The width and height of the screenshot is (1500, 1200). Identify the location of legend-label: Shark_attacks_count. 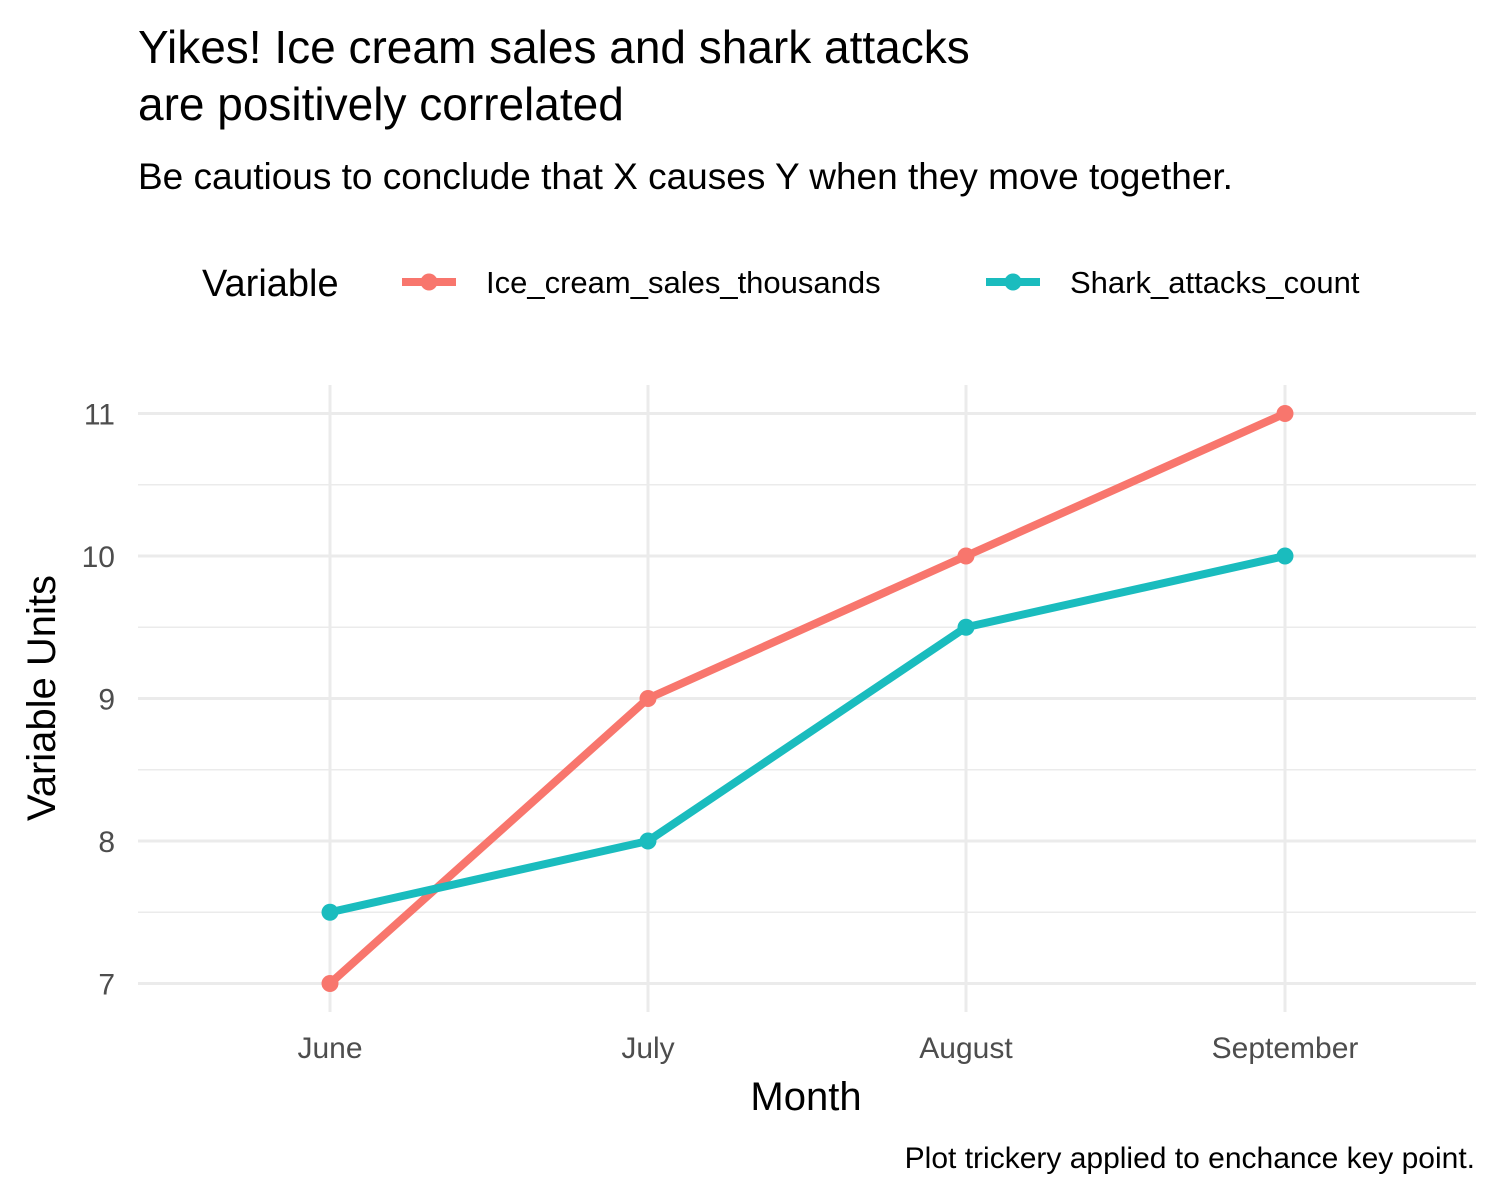
(1215, 282).